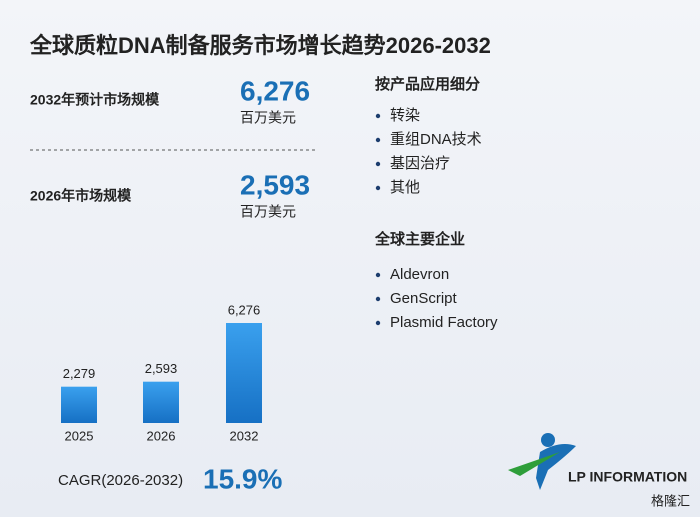 The height and width of the screenshot is (517, 700). I want to click on stat-label: 2032年预计市场规模, so click(95, 100).